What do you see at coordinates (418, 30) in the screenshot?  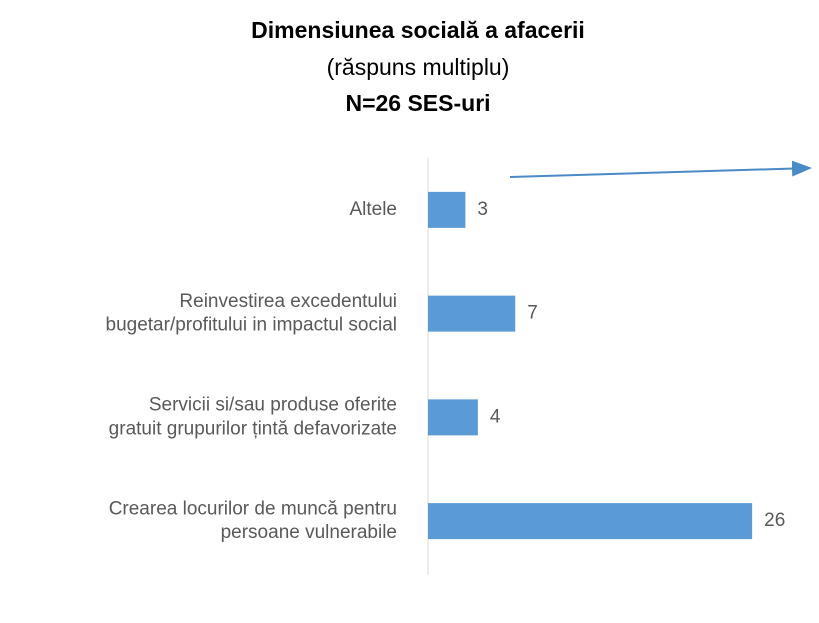 I see `chart-title: Dimensiunea socială a afacerii` at bounding box center [418, 30].